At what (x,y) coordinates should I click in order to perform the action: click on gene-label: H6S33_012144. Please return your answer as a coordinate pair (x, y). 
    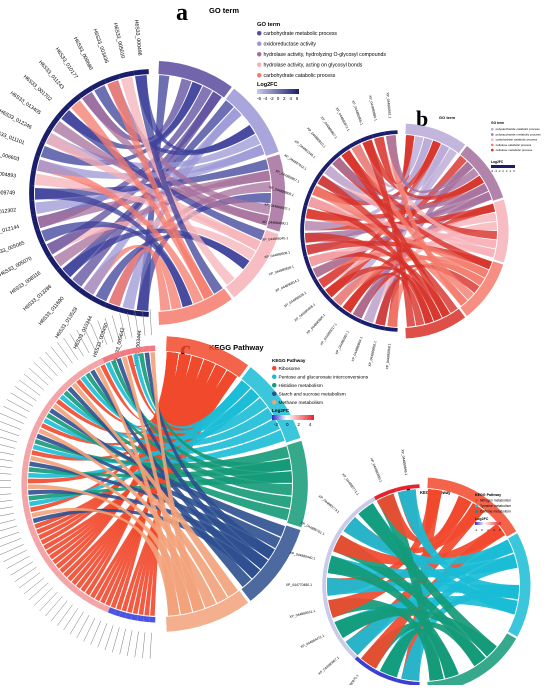
    Looking at the image, I should click on (10, 231).